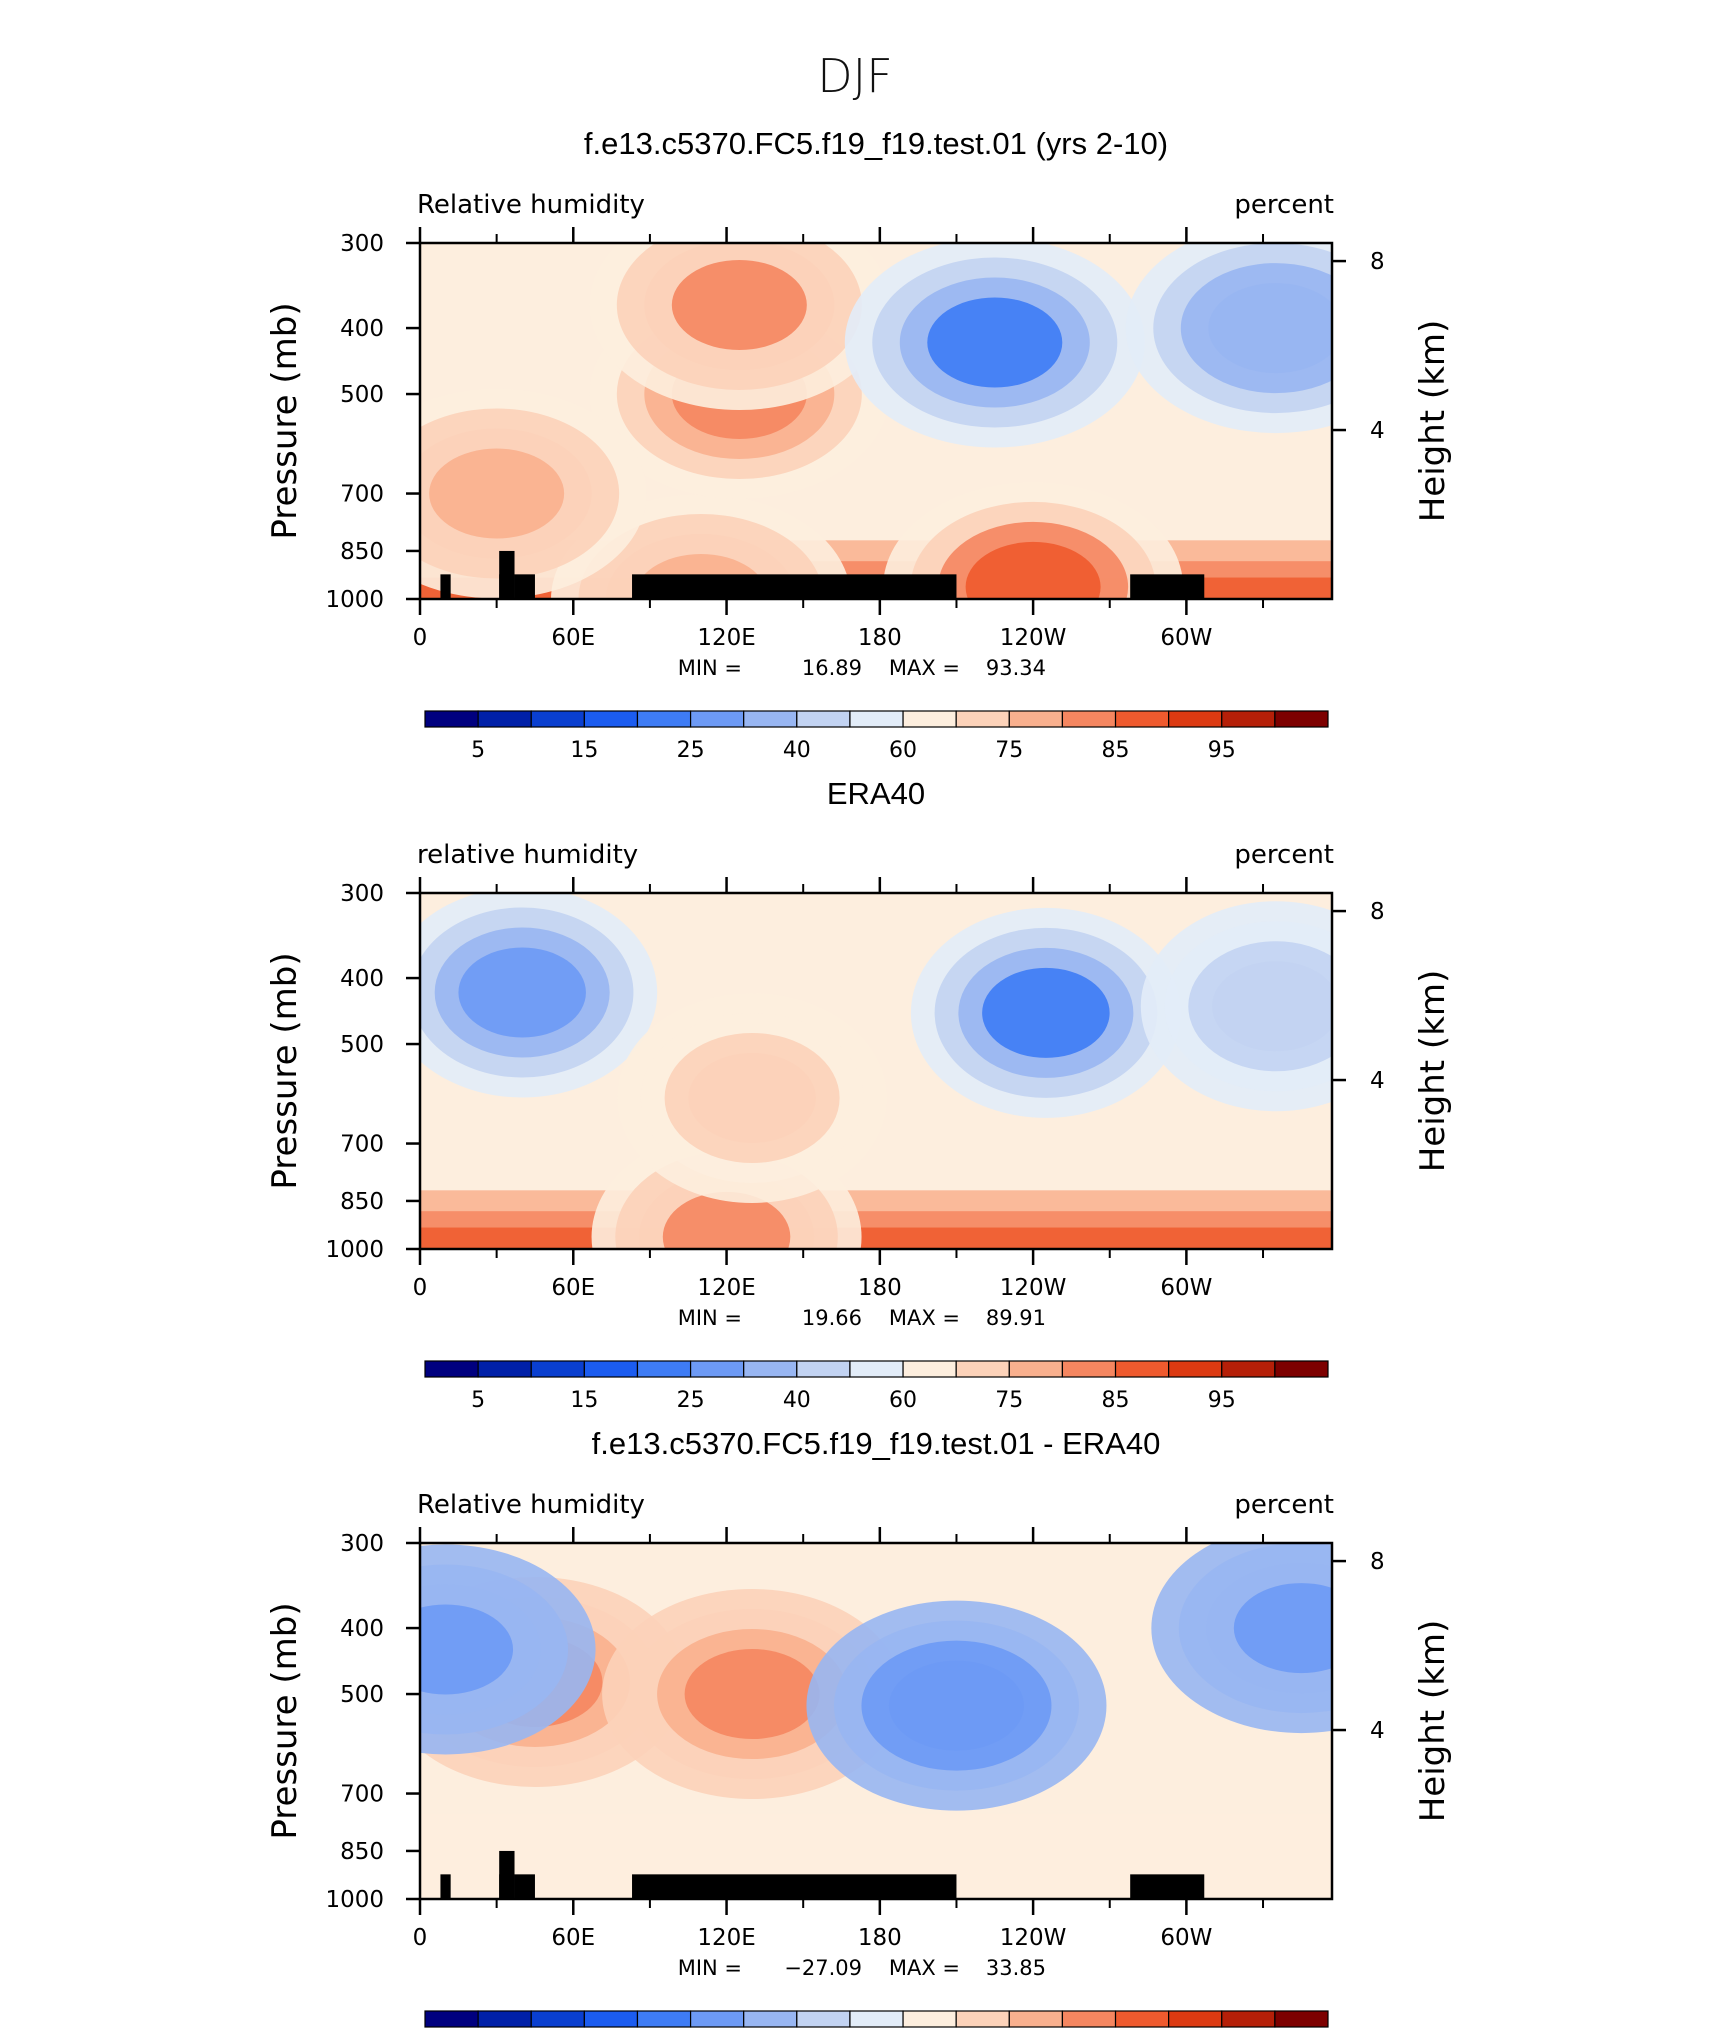 This screenshot has height=2038, width=1710. Describe the element at coordinates (1016, 1318) in the screenshot. I see `max-value: 89.91` at that location.